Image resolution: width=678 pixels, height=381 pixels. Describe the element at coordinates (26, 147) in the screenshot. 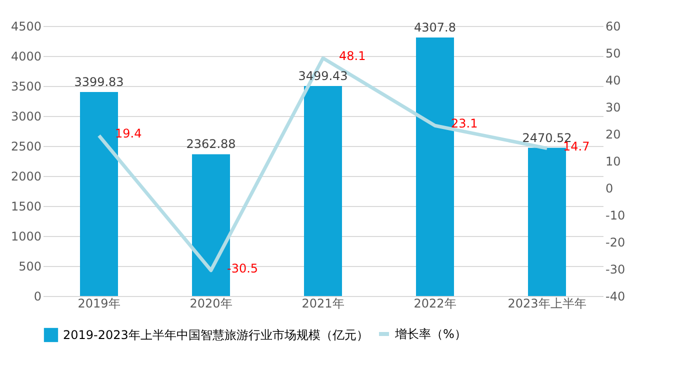

I see `y-tick-label: 2500` at that location.